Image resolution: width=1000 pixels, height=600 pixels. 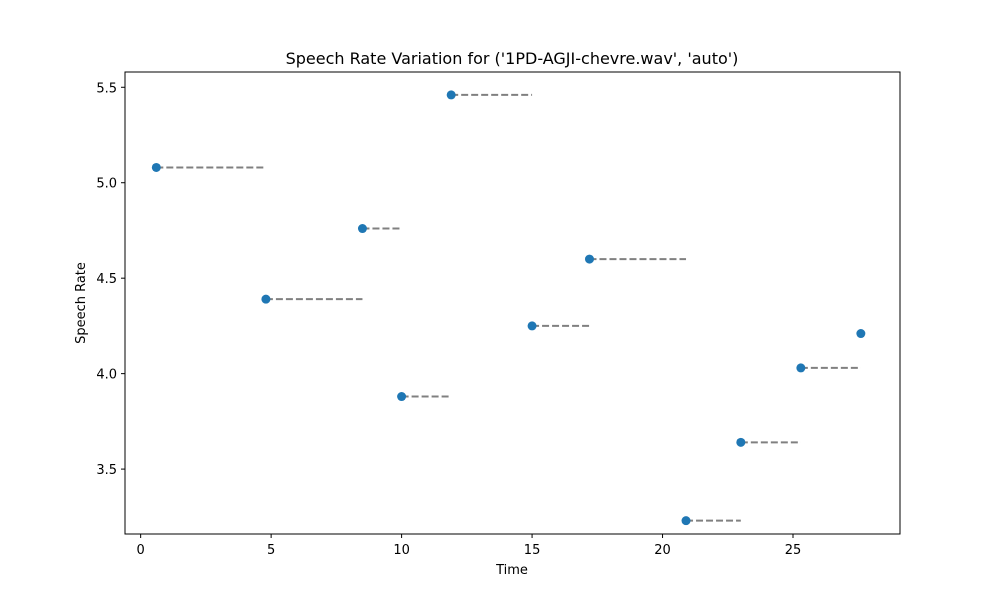 What do you see at coordinates (106, 470) in the screenshot?
I see `y-tick-label: 3.5` at bounding box center [106, 470].